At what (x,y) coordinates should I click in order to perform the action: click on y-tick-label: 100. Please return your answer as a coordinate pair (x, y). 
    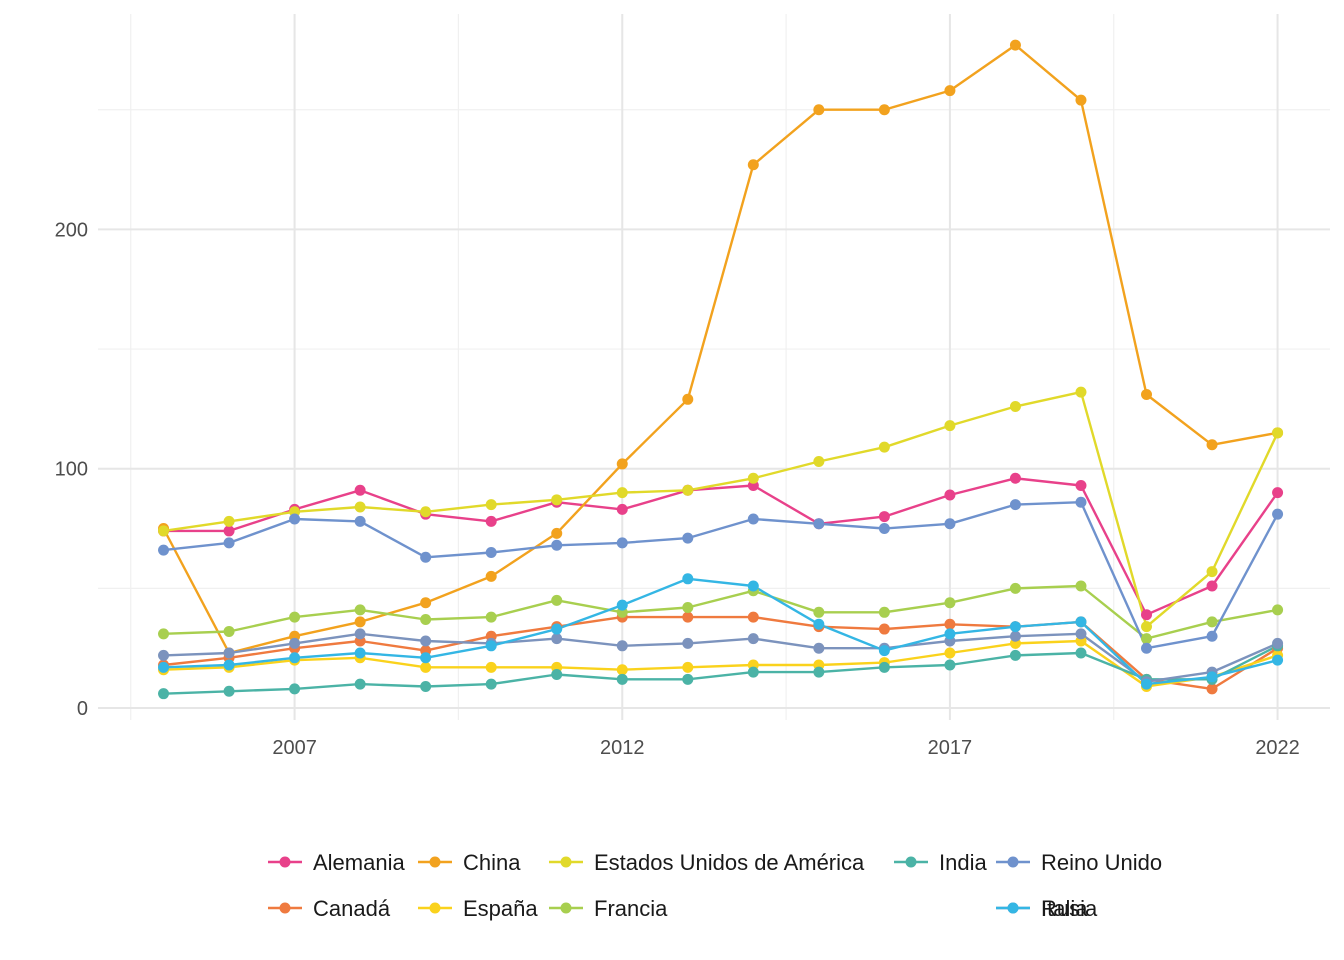
    Looking at the image, I should click on (71, 470).